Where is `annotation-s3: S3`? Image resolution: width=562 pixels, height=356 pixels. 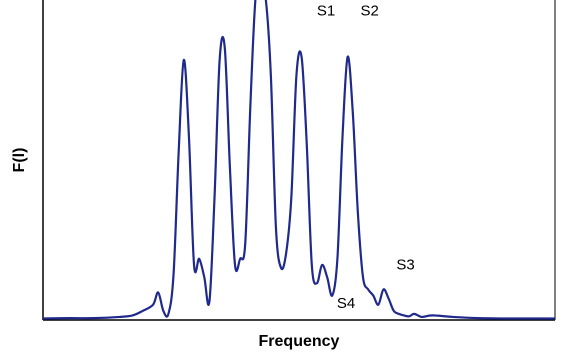 annotation-s3: S3 is located at coordinates (405, 265).